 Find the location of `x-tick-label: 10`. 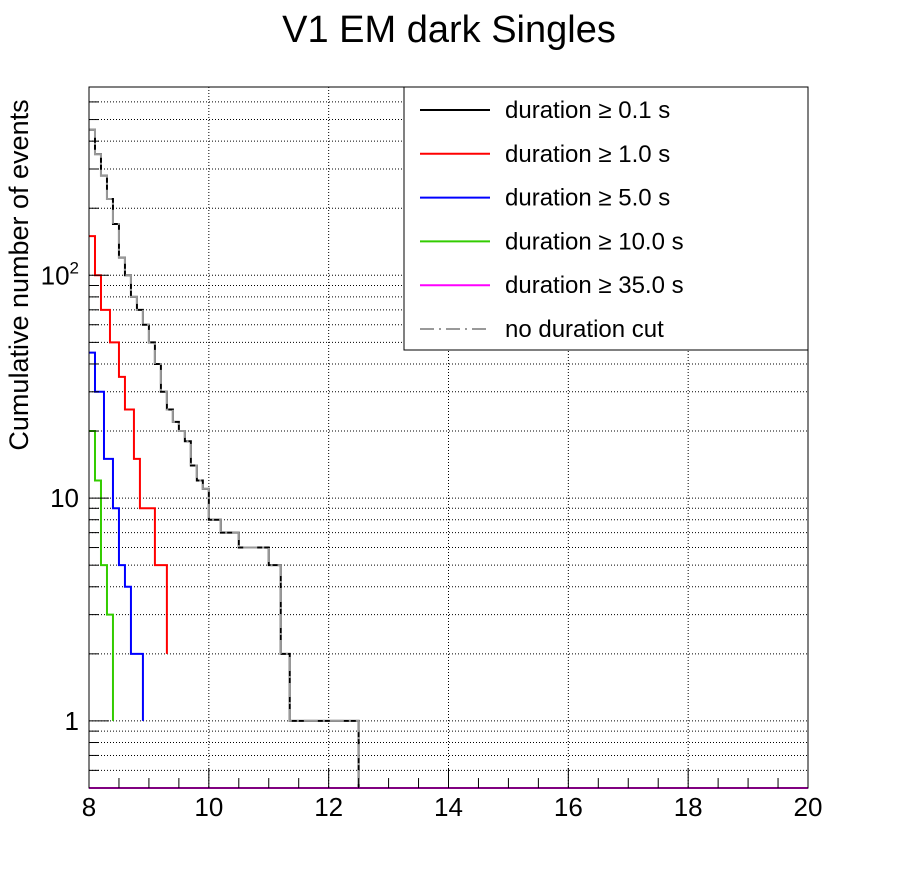

x-tick-label: 10 is located at coordinates (208, 807).